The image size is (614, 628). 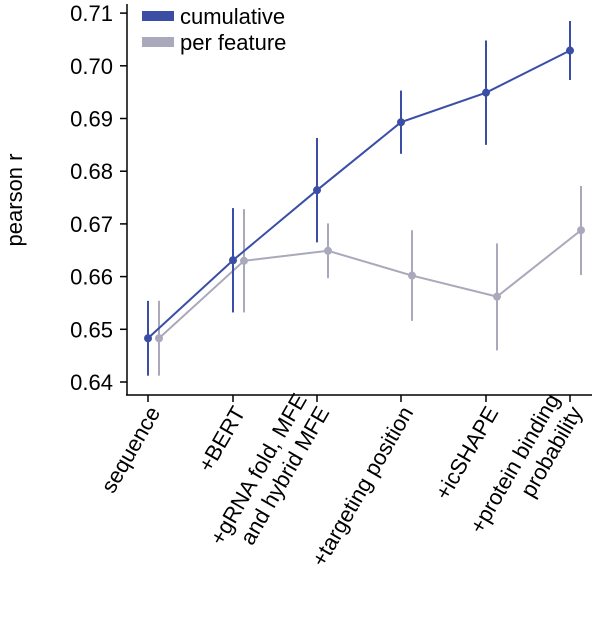 I want to click on y-tick-label: 0.65, so click(x=91, y=329).